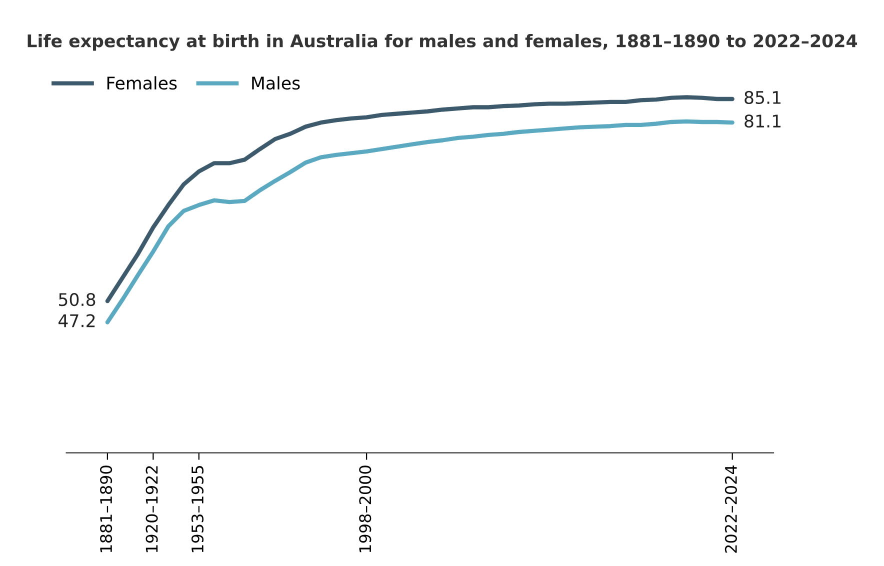 The width and height of the screenshot is (884, 566). What do you see at coordinates (762, 97) in the screenshot?
I see `data-label: 85.1` at bounding box center [762, 97].